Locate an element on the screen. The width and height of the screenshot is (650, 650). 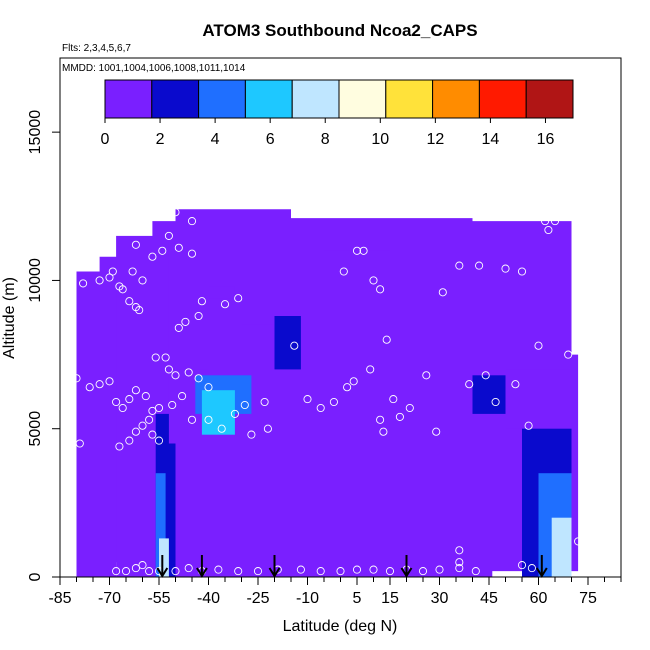
x-tick-label: -70 is located at coordinates (109, 598).